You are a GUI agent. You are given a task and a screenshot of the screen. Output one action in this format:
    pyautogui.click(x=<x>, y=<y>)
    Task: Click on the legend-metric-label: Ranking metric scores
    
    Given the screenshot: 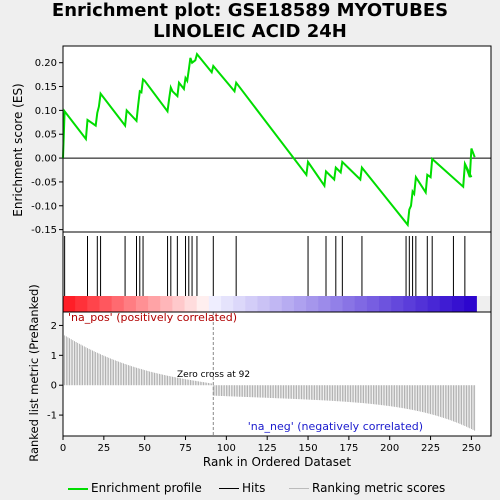 What is the action you would take?
    pyautogui.click(x=379, y=488)
    